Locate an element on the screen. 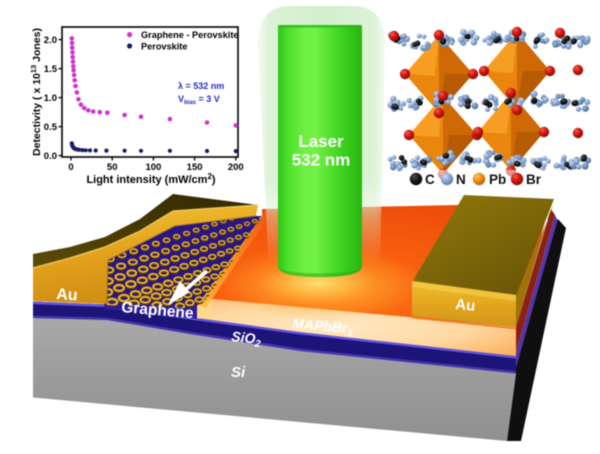 The height and width of the screenshot is (454, 600). svg-text: Pb is located at coordinates (497, 179).